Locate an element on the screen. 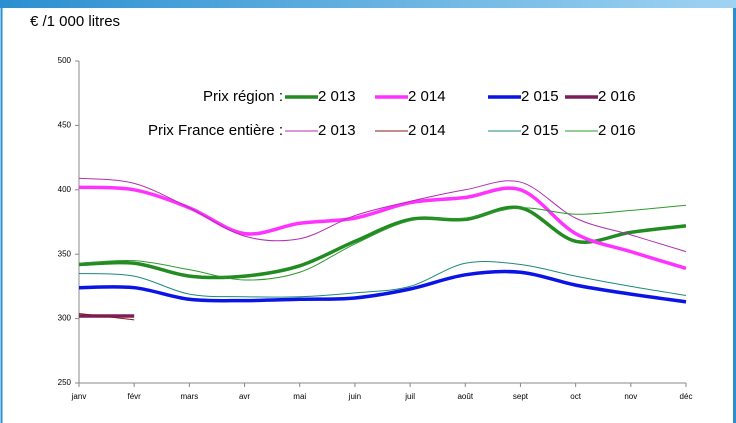 This screenshot has height=423, width=736. right-border is located at coordinates (734, 215).